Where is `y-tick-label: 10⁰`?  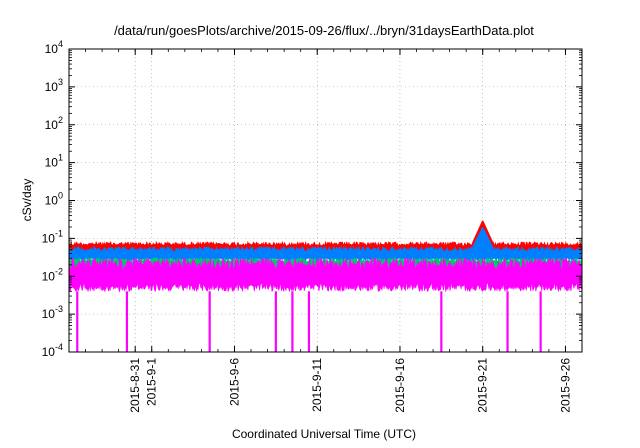
y-tick-label: 10⁰ is located at coordinates (54, 199).